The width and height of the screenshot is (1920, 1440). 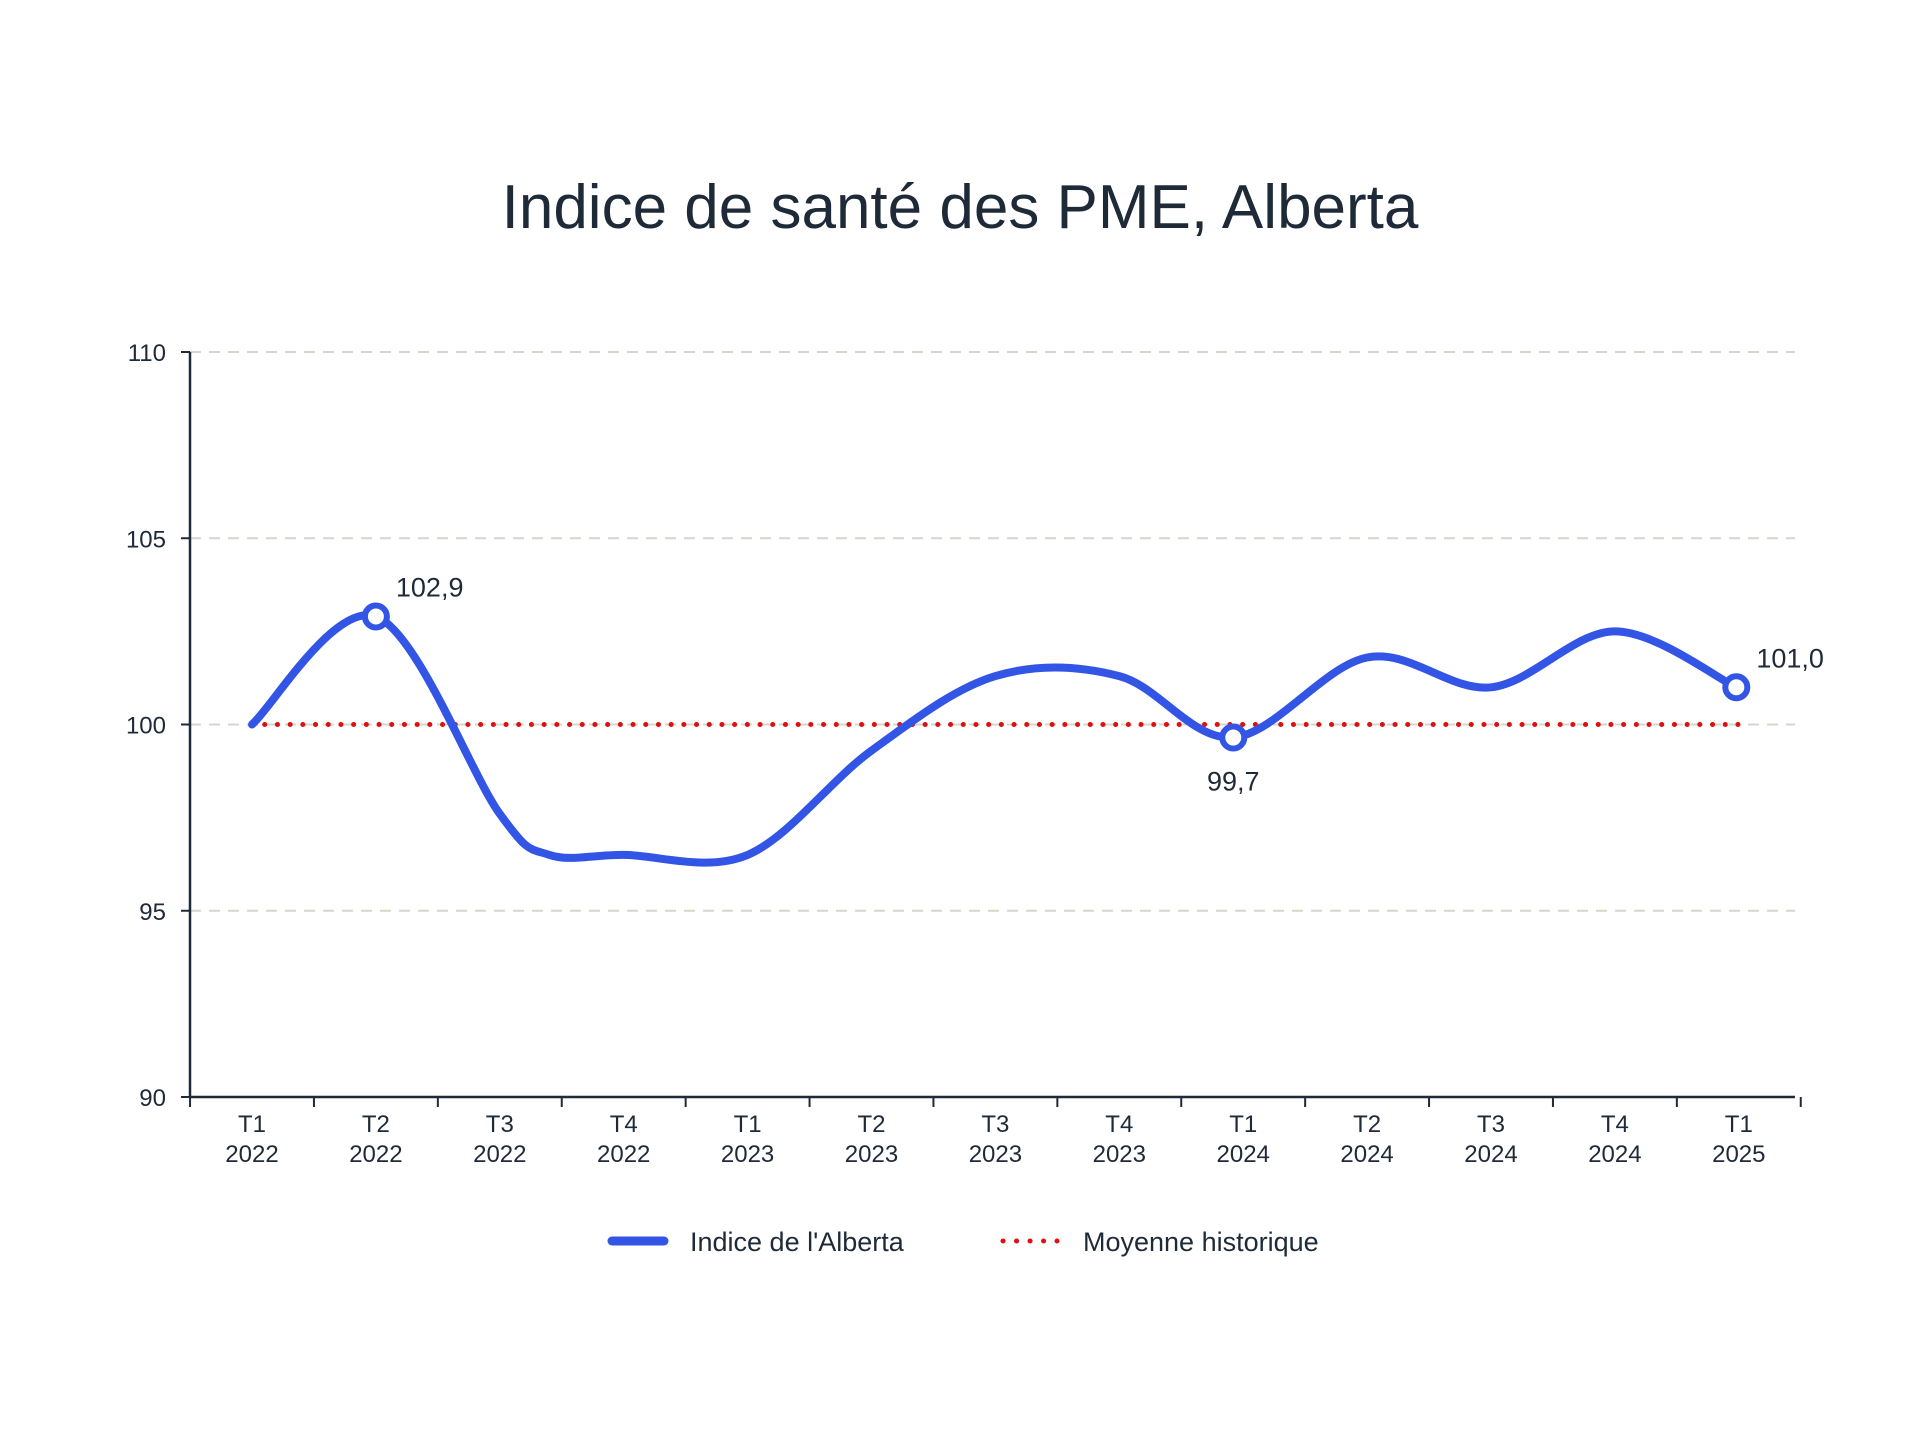 What do you see at coordinates (963, 1242) in the screenshot?
I see `legend: Indice de l'Alberta Moyenne historique` at bounding box center [963, 1242].